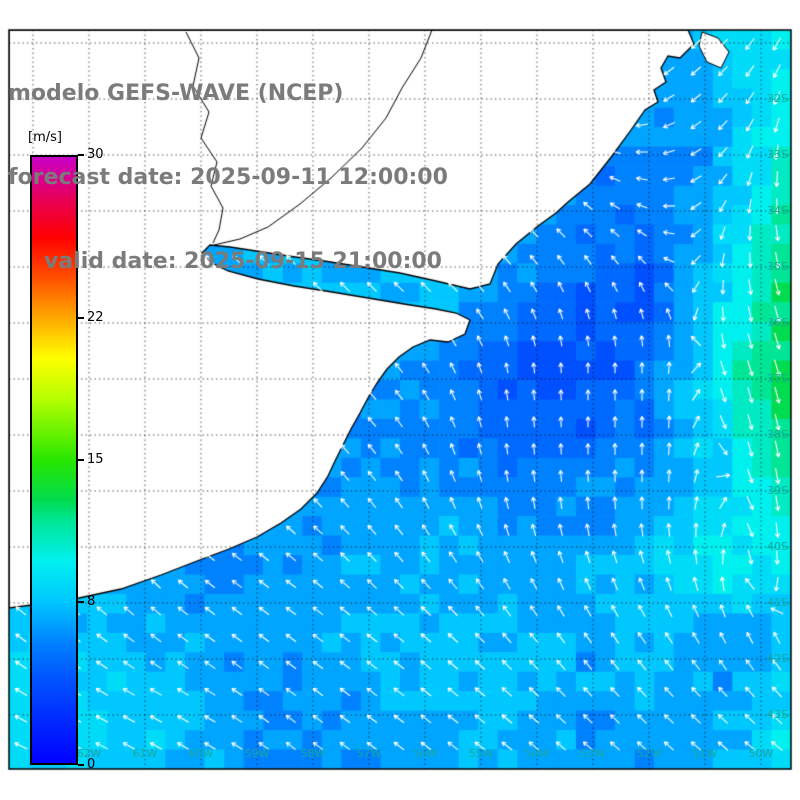 This screenshot has height=800, width=800. Describe the element at coordinates (176, 93) in the screenshot. I see `model-title: modelo GEFS-WAVE (NCEP)` at that location.